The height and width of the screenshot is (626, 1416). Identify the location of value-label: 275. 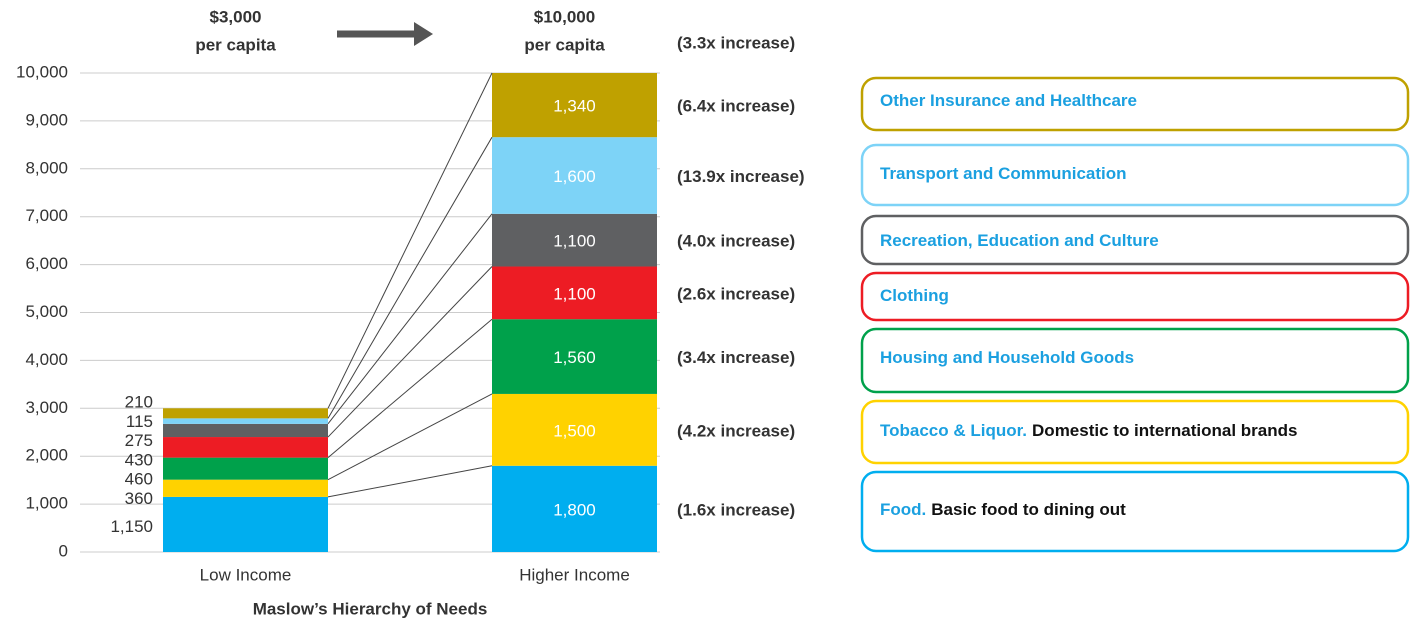
(139, 440).